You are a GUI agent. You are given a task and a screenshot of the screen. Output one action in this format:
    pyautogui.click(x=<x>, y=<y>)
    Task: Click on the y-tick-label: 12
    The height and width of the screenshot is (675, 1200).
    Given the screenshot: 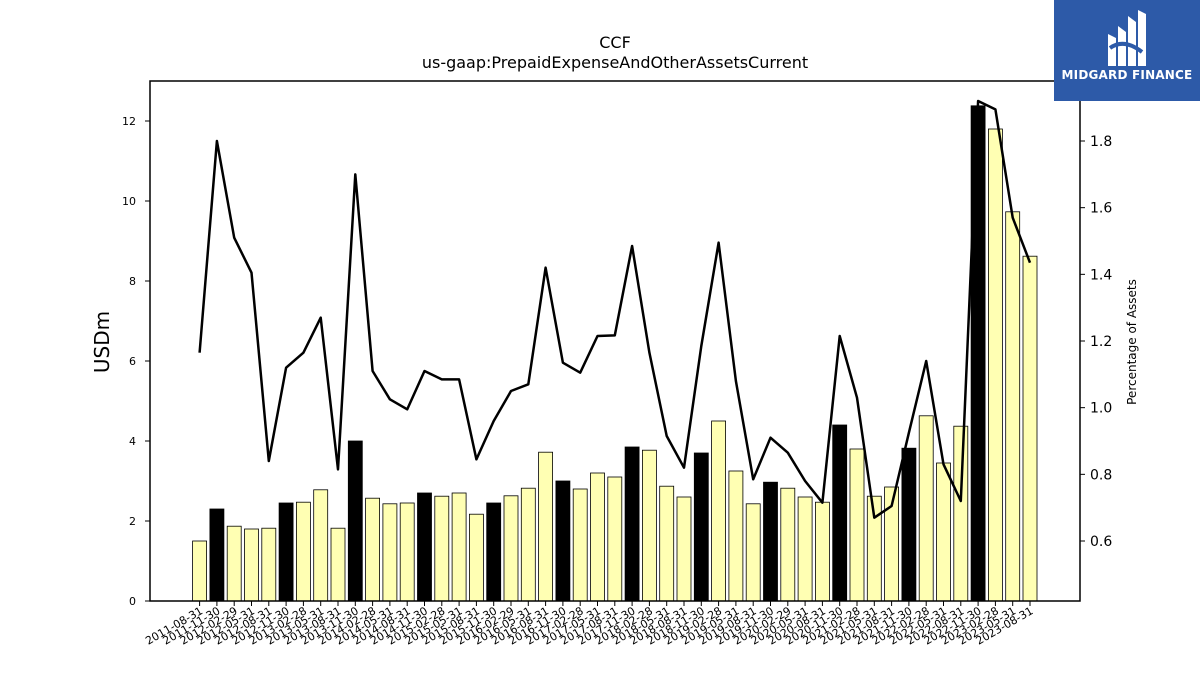 What is the action you would take?
    pyautogui.click(x=129, y=121)
    